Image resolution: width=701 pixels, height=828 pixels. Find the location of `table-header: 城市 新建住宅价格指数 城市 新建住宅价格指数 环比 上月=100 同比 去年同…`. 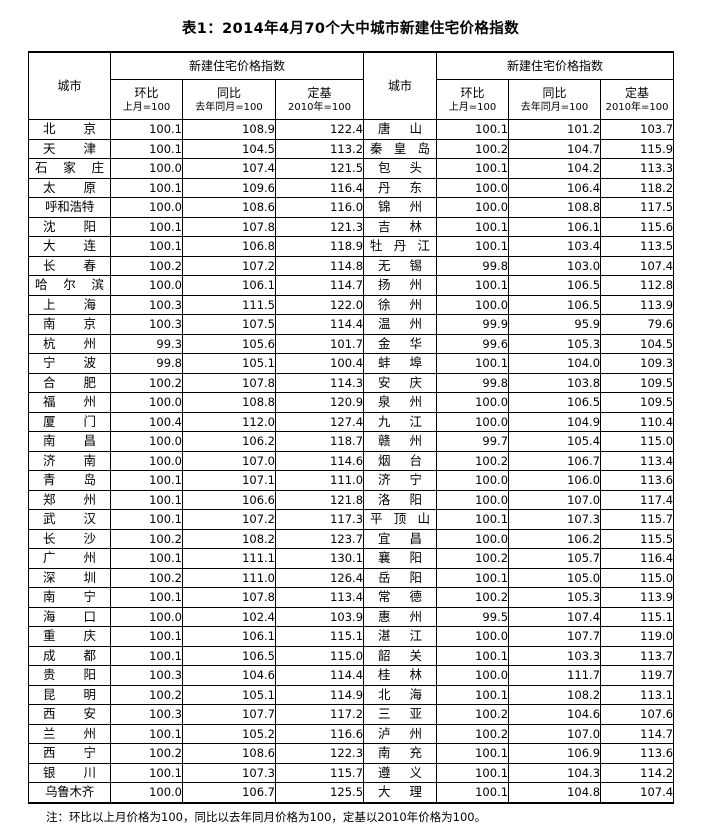

table-header: 城市 新建住宅价格指数 城市 新建住宅价格指数 环比 上月=100 同比 去年同… is located at coordinates (351, 86).